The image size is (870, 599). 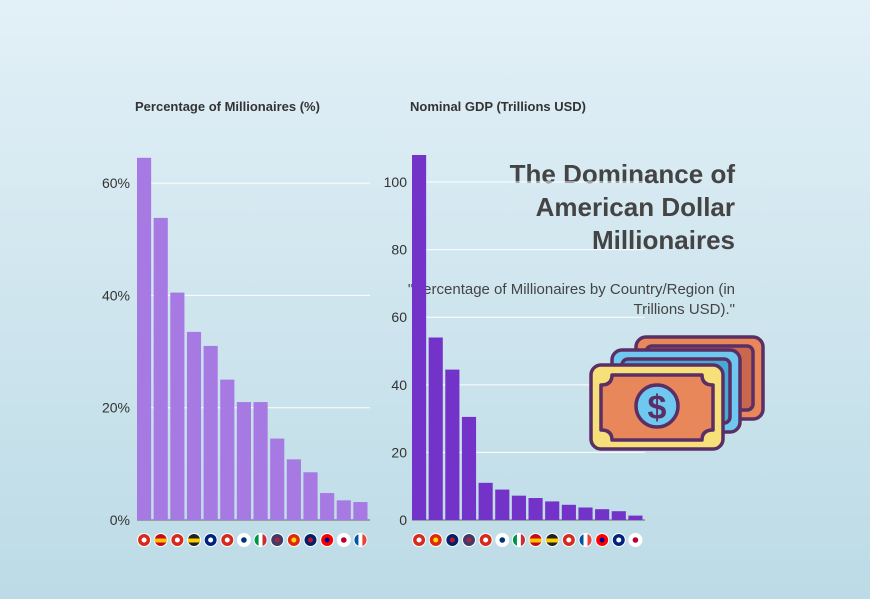 What do you see at coordinates (227, 106) in the screenshot?
I see `chart-title-millionaires: Percentage of Millionaires (%)` at bounding box center [227, 106].